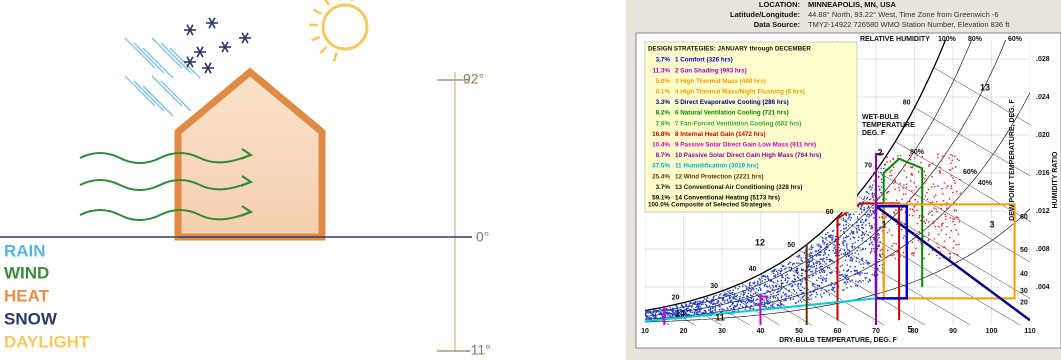 The width and height of the screenshot is (1061, 360). Describe the element at coordinates (1043, 211) in the screenshot. I see `w-tick-label: .012` at that location.